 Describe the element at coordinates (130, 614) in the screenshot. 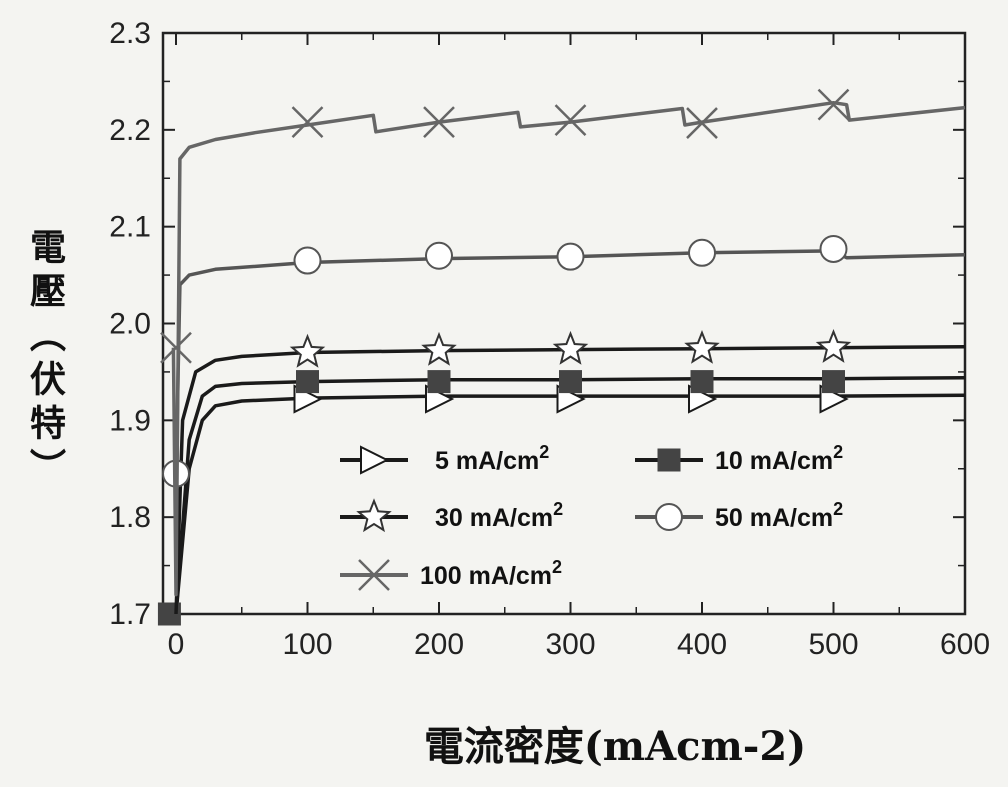

I see `y-tick-label: 1.7` at that location.